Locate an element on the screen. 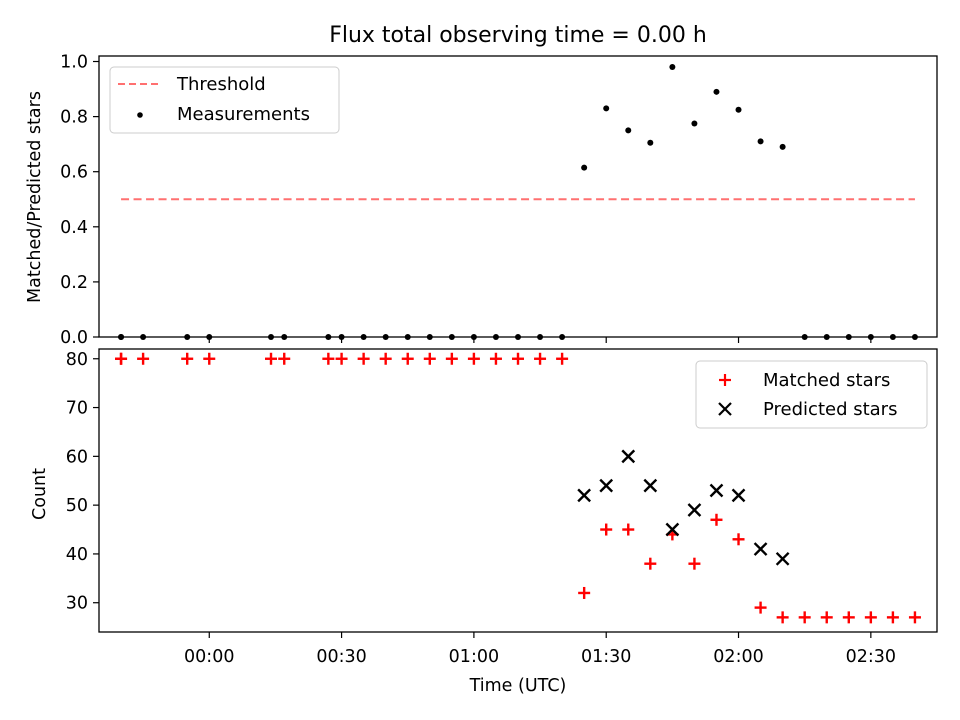 The image size is (960, 720). top-legend-box is located at coordinates (224, 100).